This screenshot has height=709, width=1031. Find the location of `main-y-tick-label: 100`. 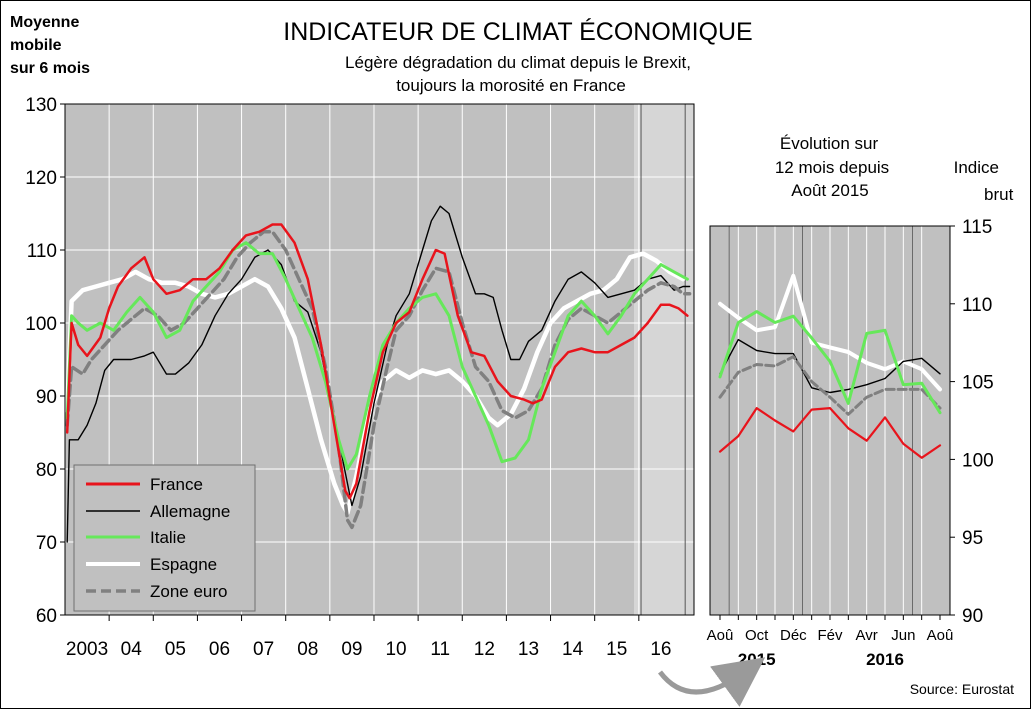

main-y-tick-label: 100 is located at coordinates (41, 324).